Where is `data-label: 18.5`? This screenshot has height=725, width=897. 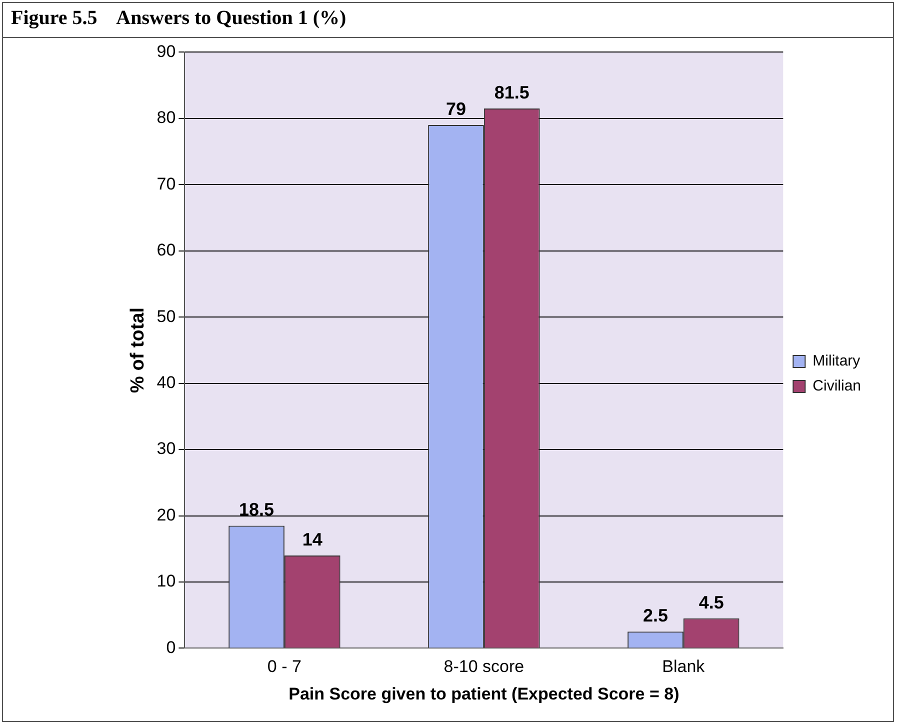
data-label: 18.5 is located at coordinates (256, 510).